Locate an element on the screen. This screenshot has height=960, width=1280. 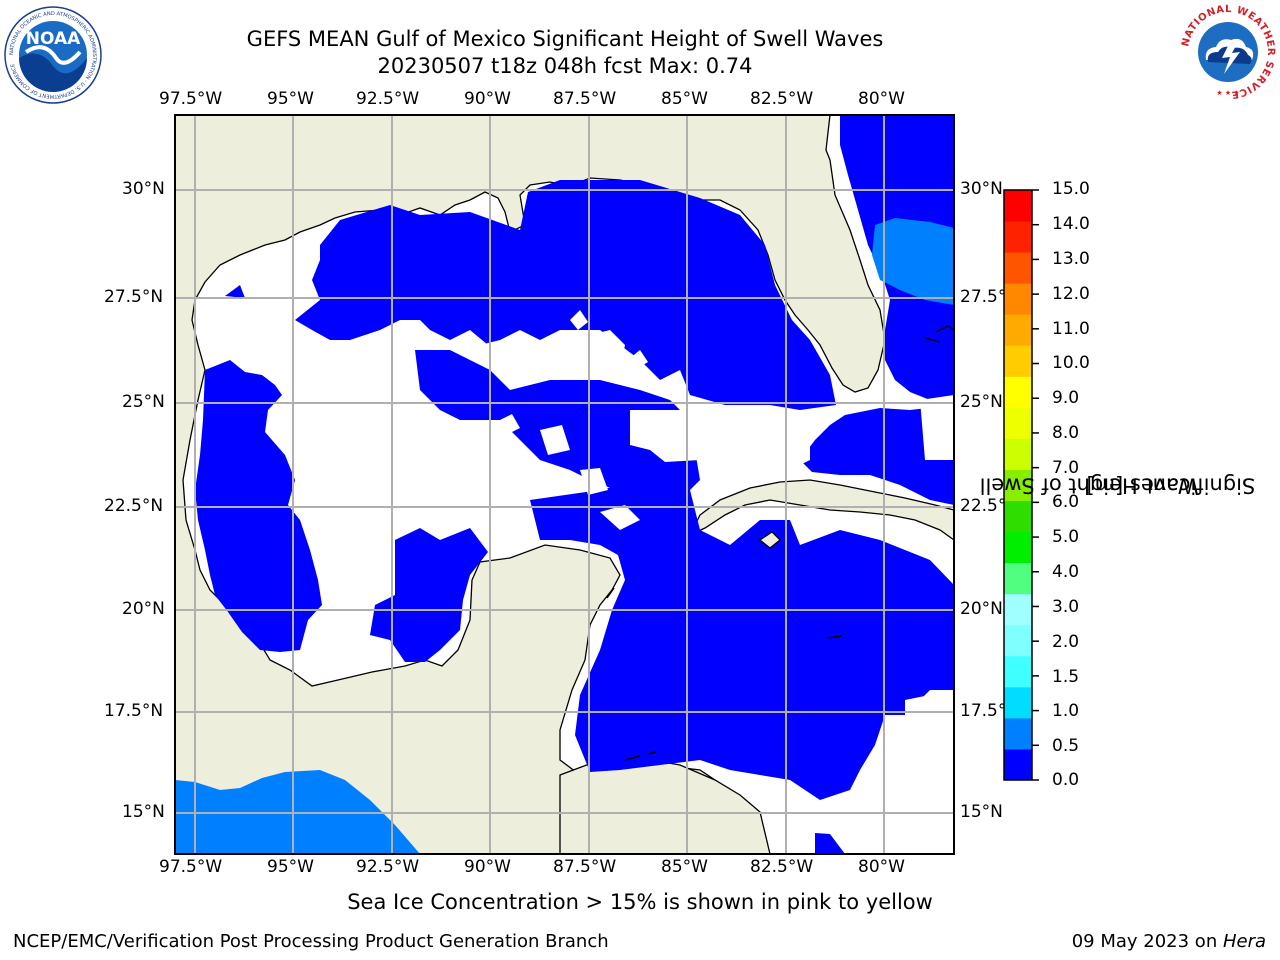
colorbar-tick-label: 5.0 is located at coordinates (1066, 537).